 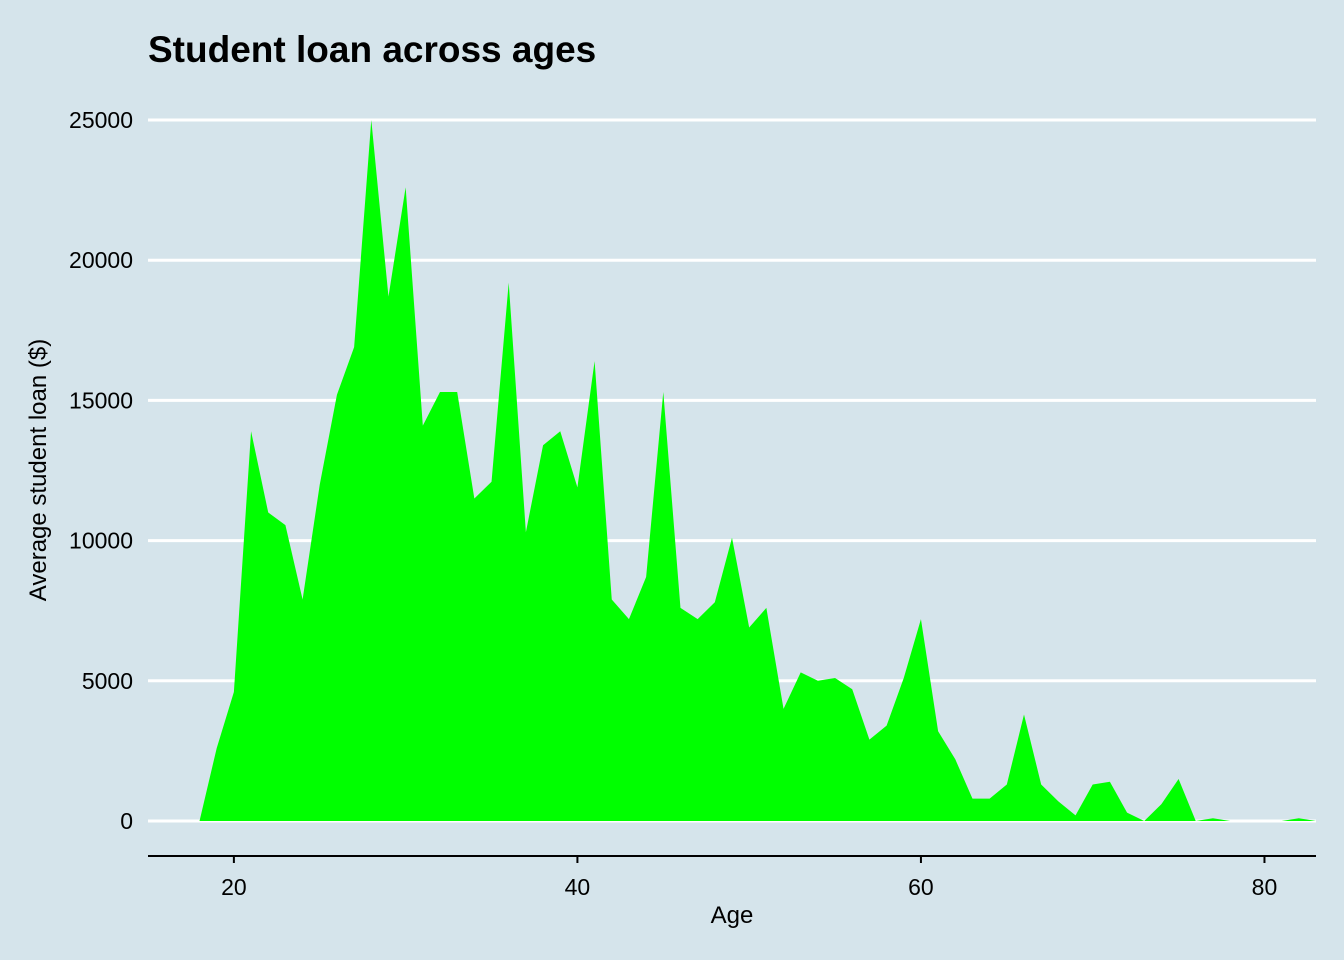 What do you see at coordinates (1265, 887) in the screenshot?
I see `x-tick-label: 80` at bounding box center [1265, 887].